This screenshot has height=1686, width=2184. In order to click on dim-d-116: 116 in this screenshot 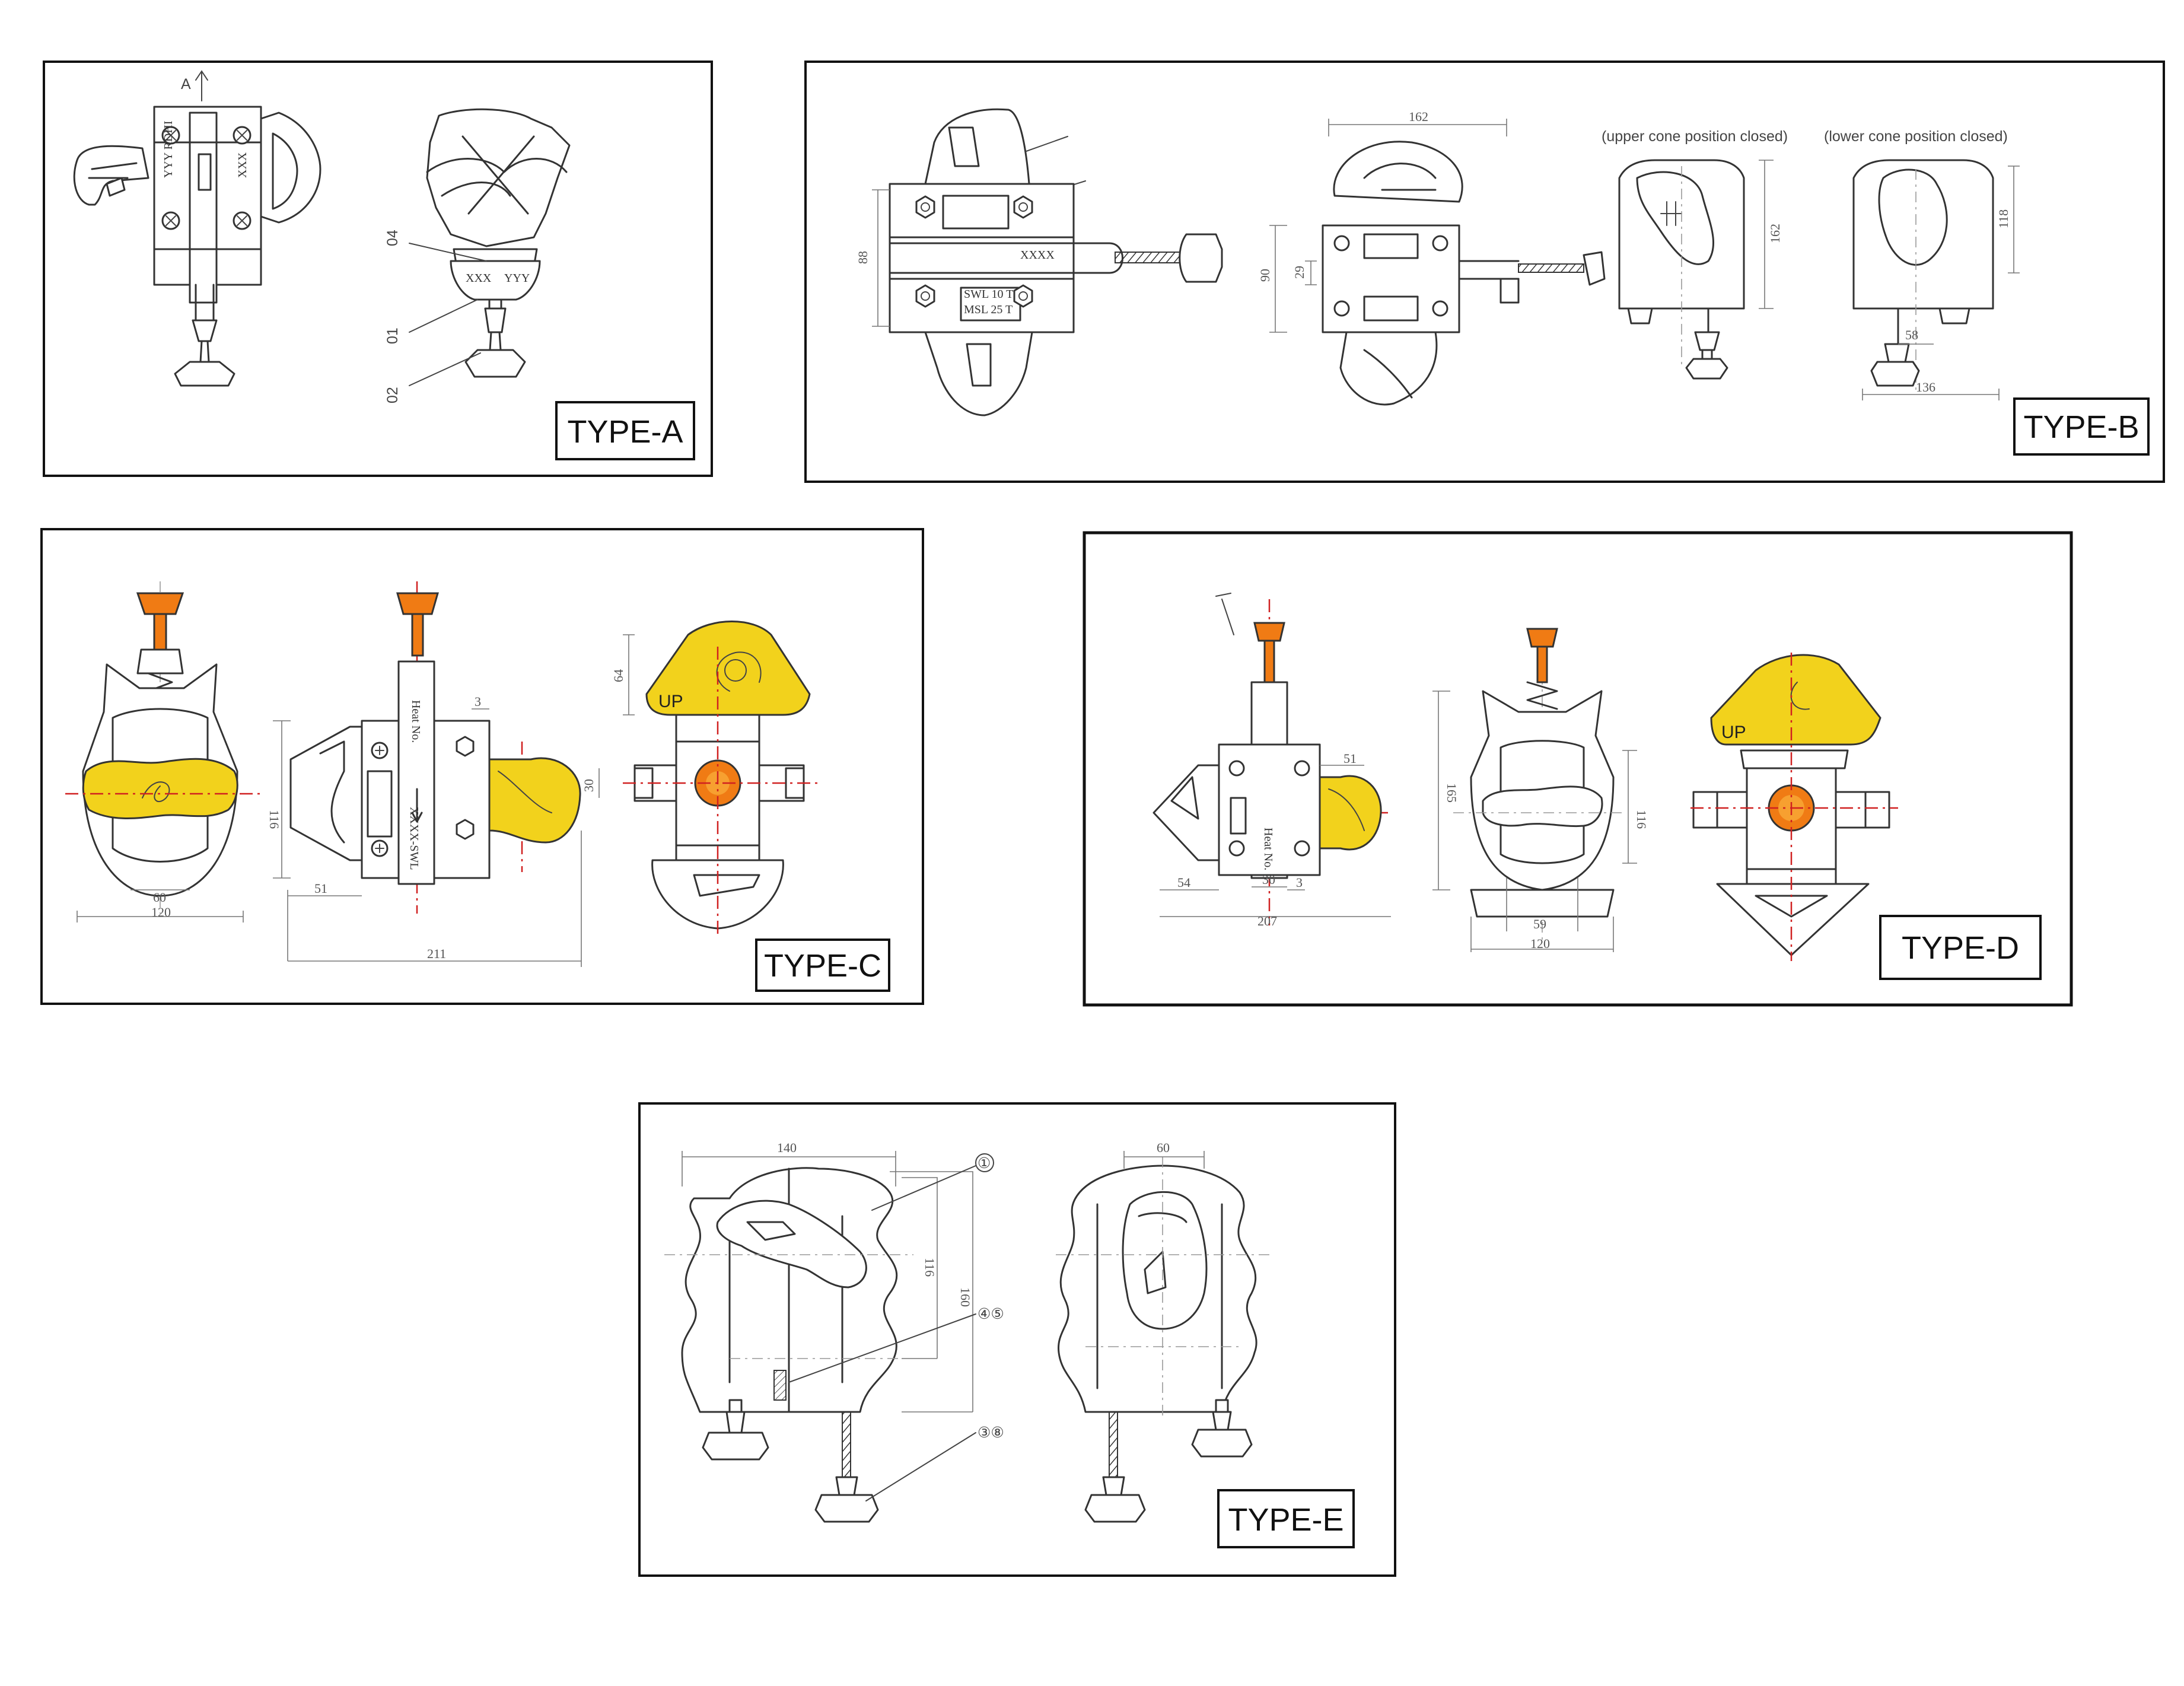, I will do `click(1641, 819)`.